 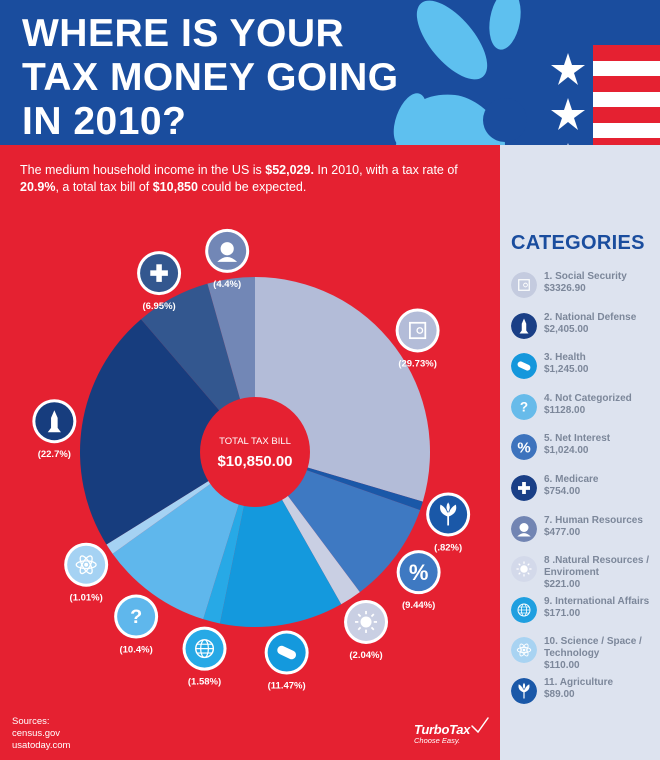 What do you see at coordinates (602, 527) in the screenshot?
I see `category-label: 7. Human Resources $477.00` at bounding box center [602, 527].